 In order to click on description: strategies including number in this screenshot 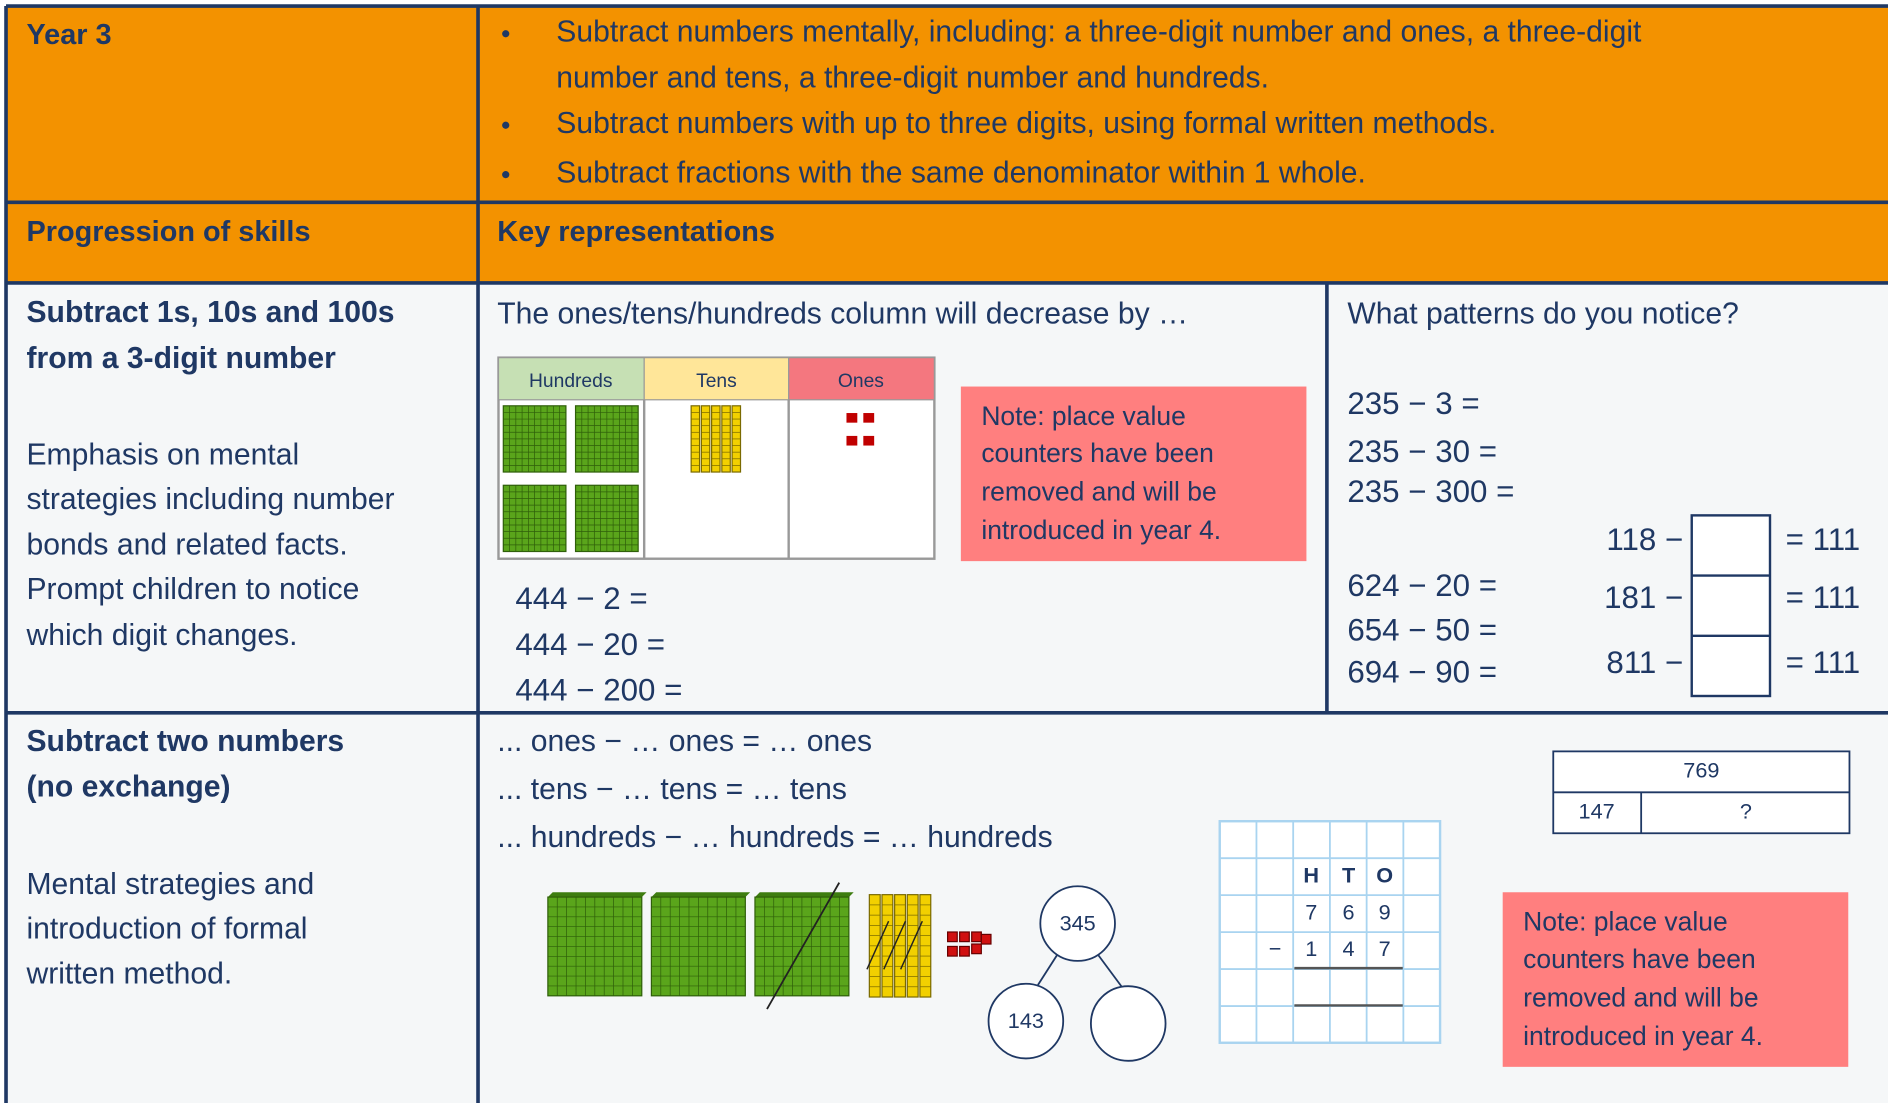, I will do `click(210, 499)`.